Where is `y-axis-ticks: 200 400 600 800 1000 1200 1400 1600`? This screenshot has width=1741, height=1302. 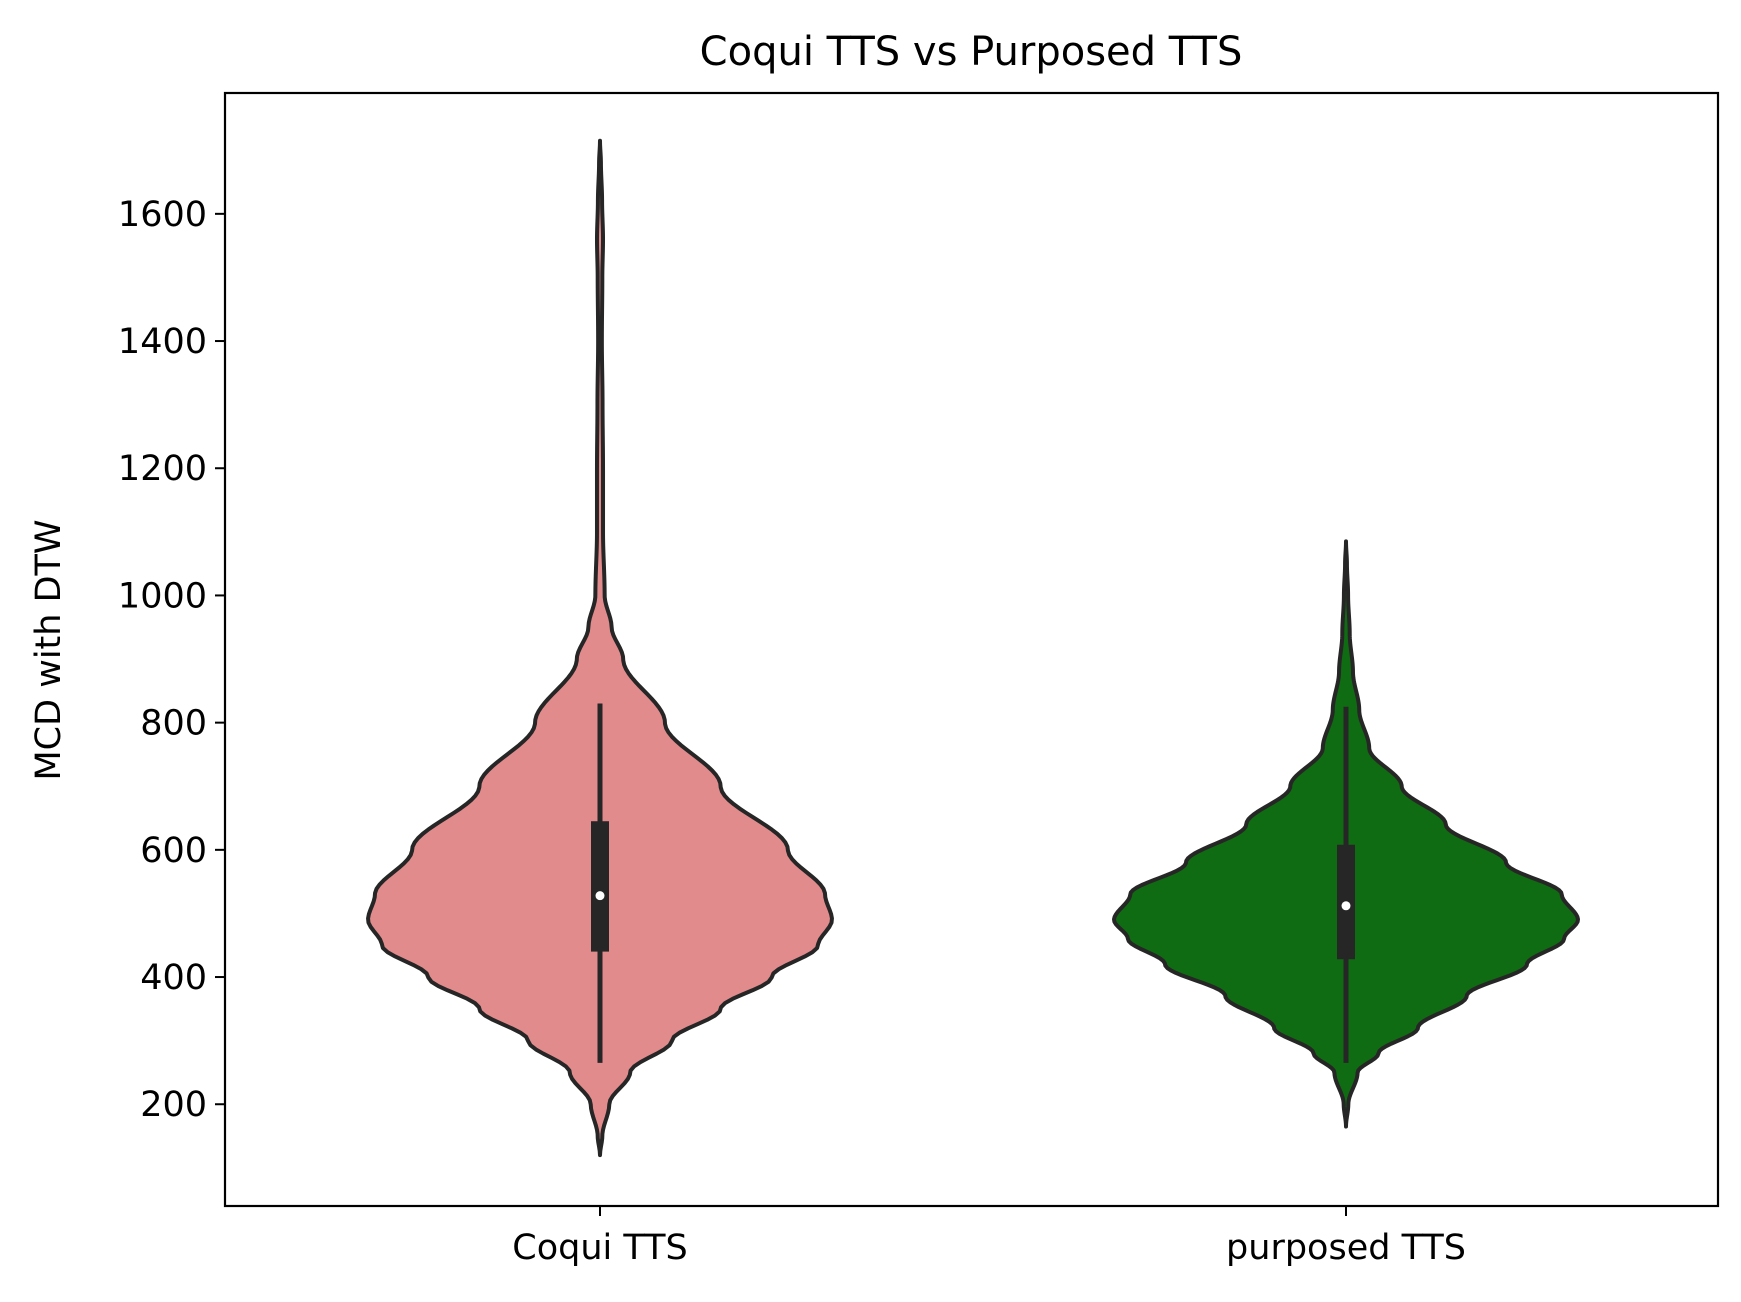
y-axis-ticks: 200 400 600 800 1000 1200 1400 1600 is located at coordinates (171, 660).